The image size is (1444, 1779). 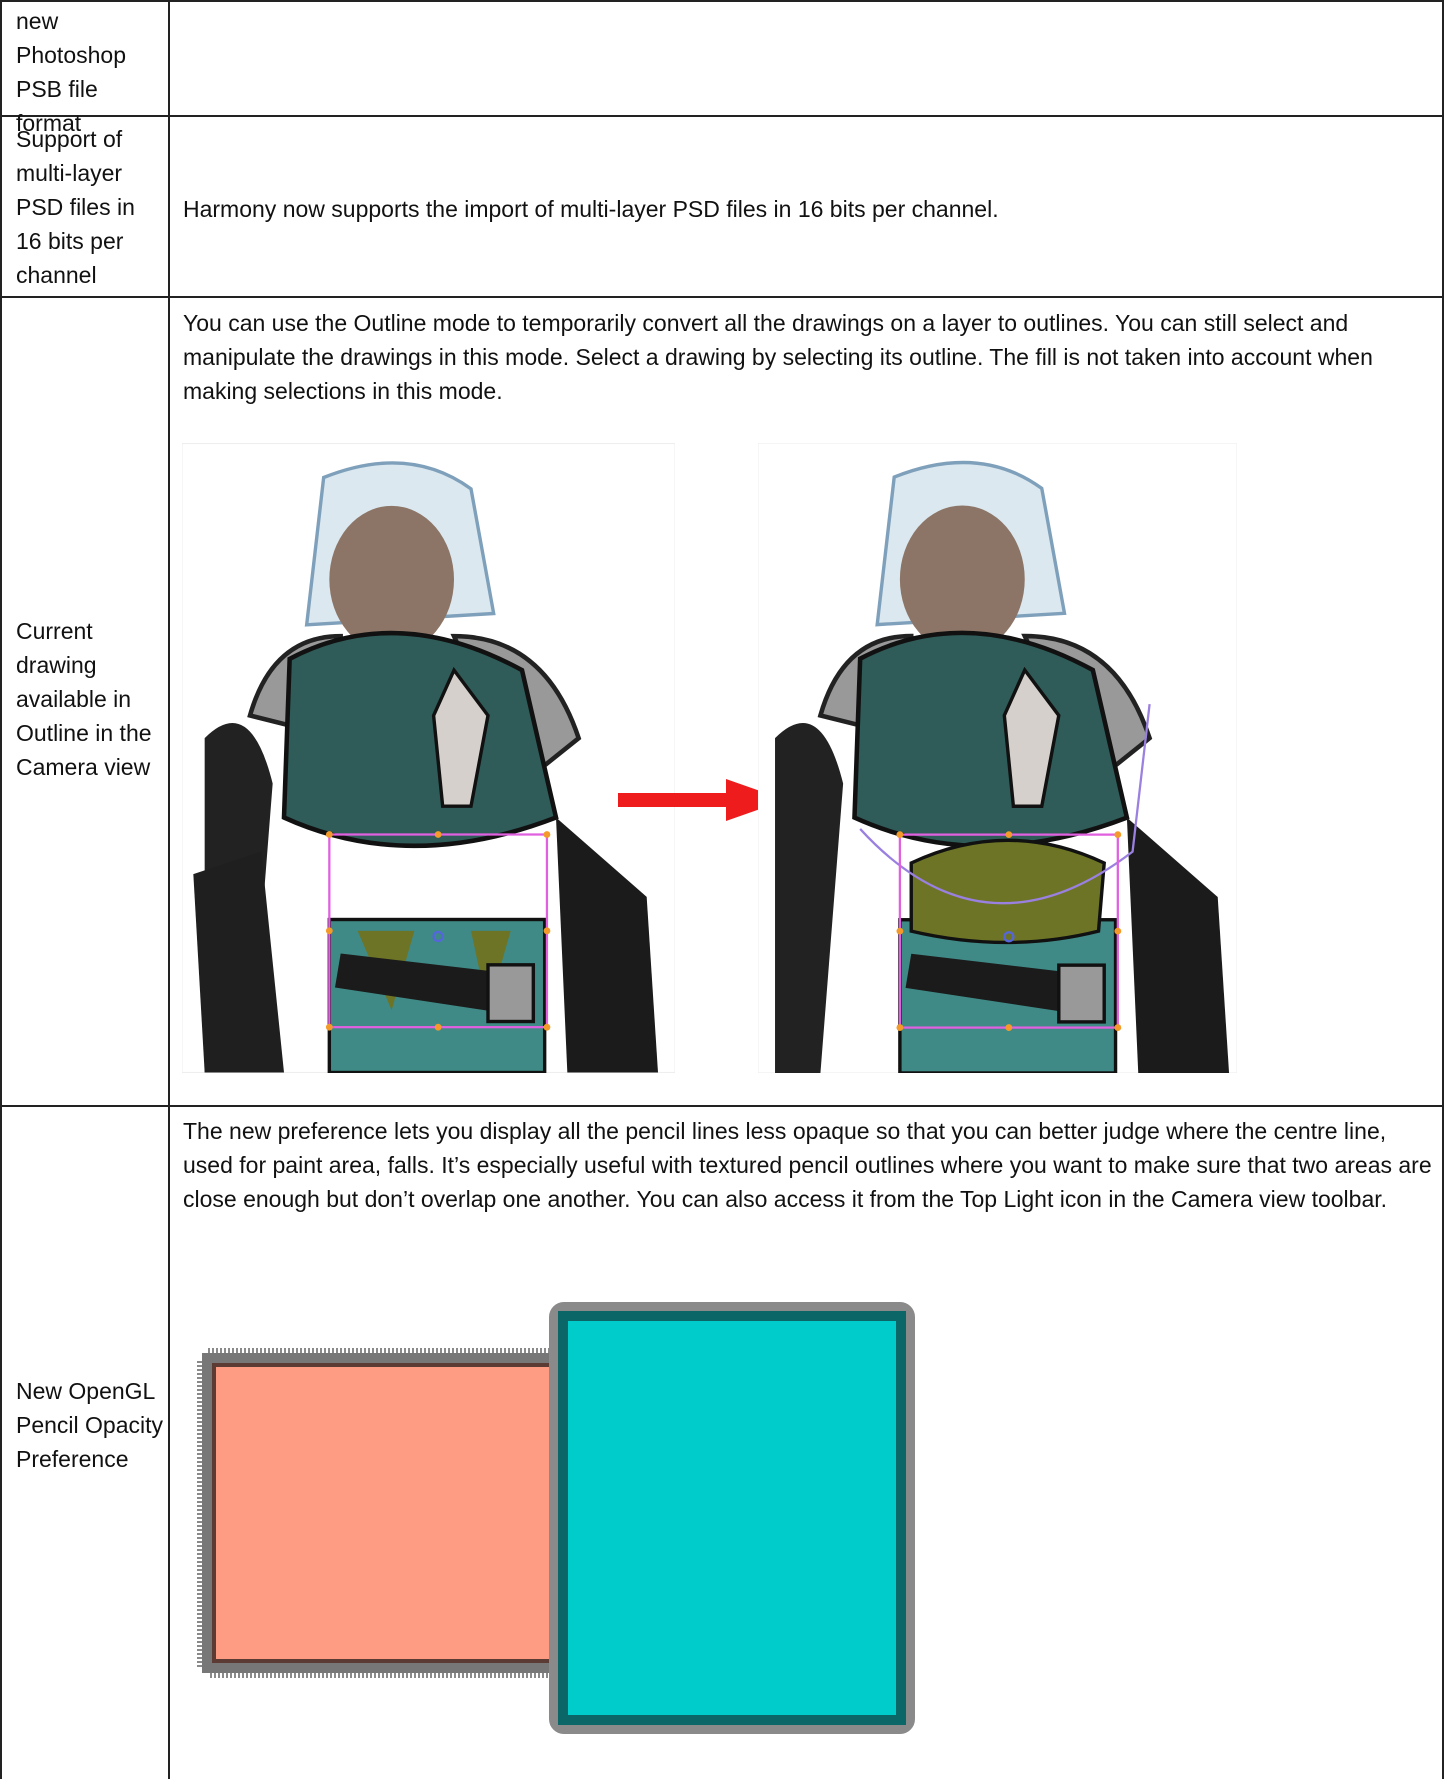 I want to click on column-divider, so click(x=169, y=889).